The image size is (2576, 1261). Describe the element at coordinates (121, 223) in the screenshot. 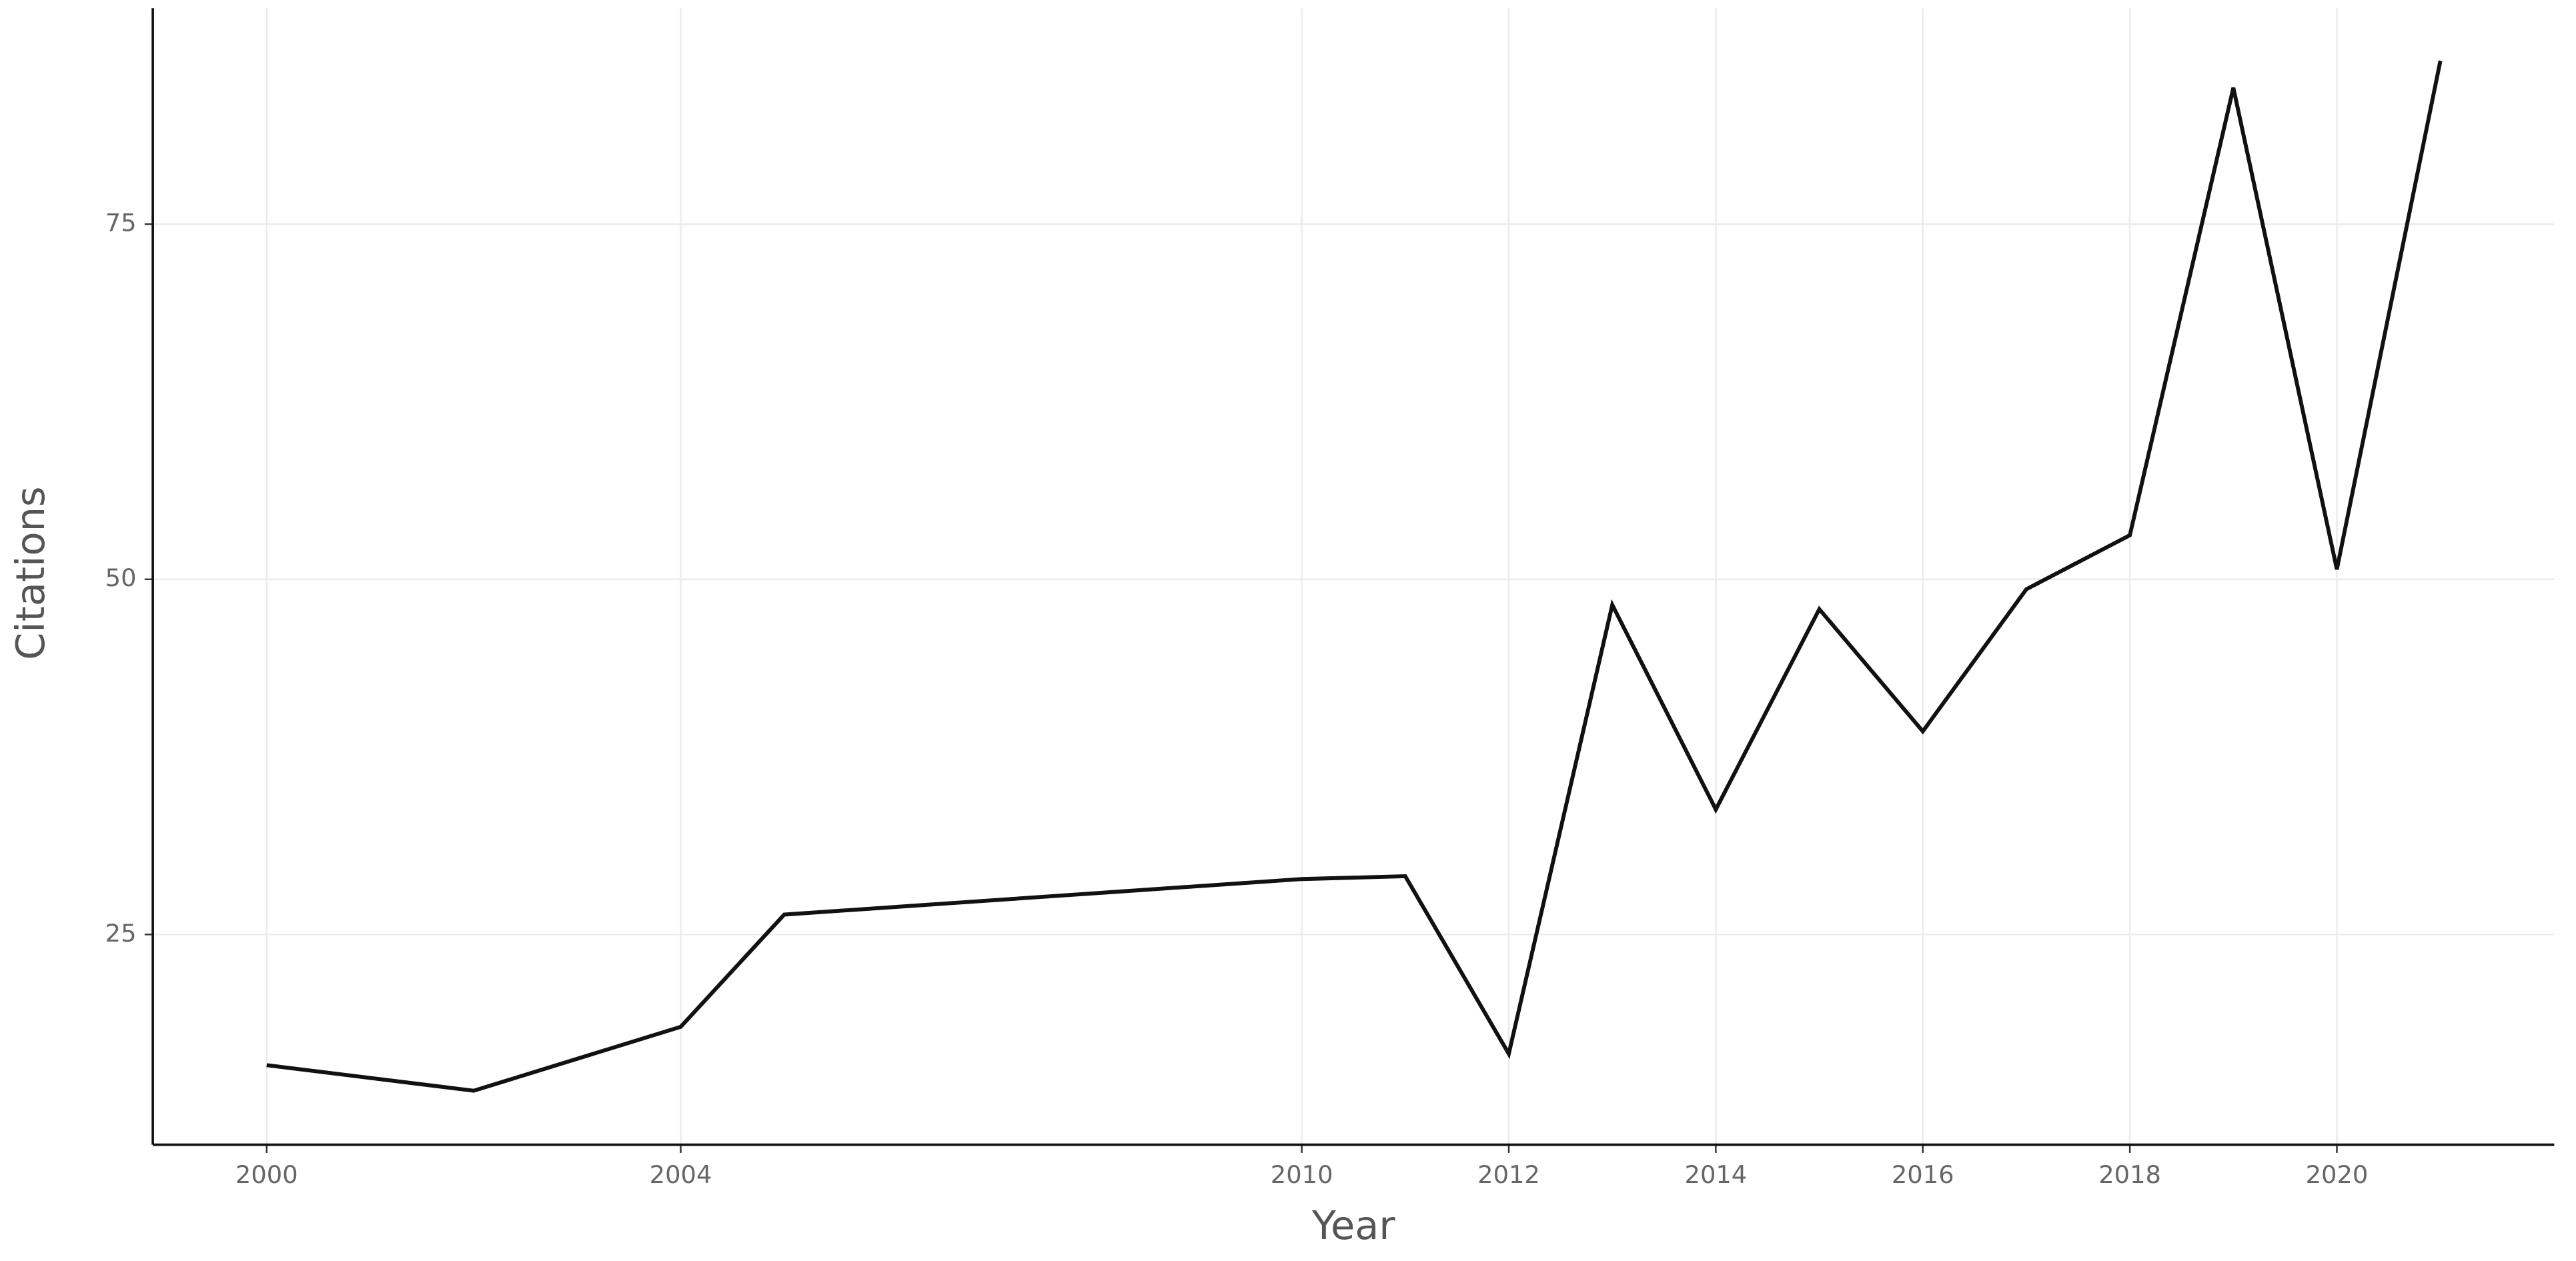

I see `y-tick-label: 75` at that location.